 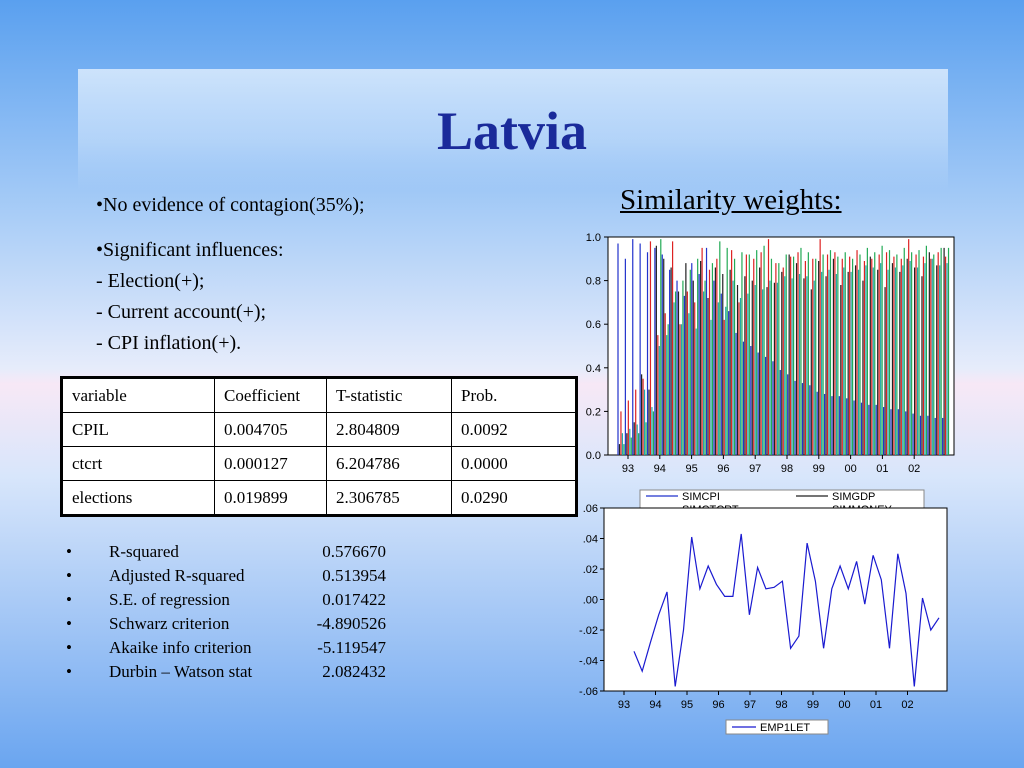 What do you see at coordinates (144, 551) in the screenshot?
I see `stat-label: R-squared` at bounding box center [144, 551].